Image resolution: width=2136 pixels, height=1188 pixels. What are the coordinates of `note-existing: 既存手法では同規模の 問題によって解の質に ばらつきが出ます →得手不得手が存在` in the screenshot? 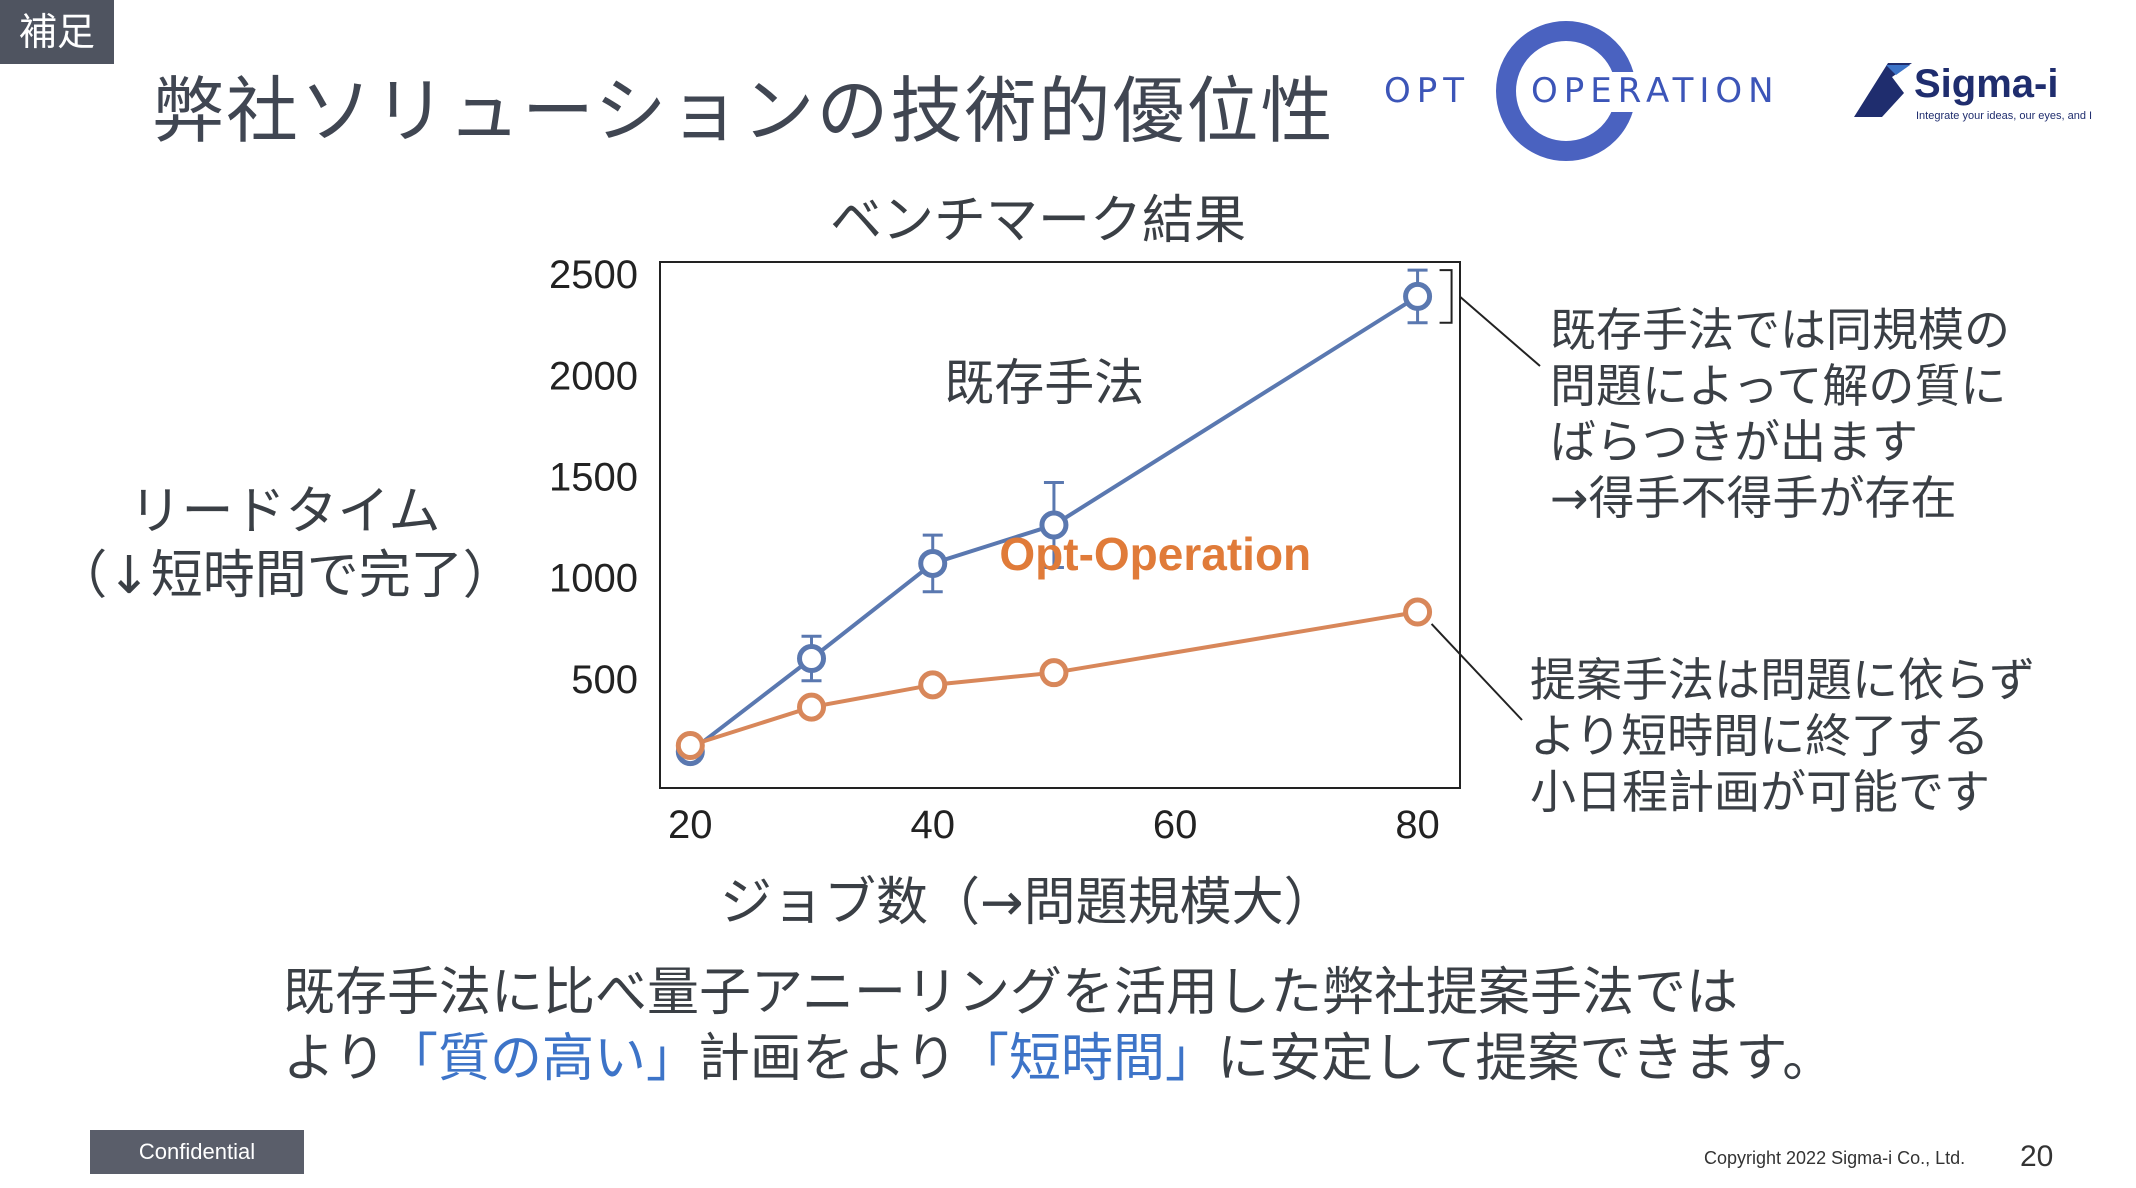 It's located at (1780, 414).